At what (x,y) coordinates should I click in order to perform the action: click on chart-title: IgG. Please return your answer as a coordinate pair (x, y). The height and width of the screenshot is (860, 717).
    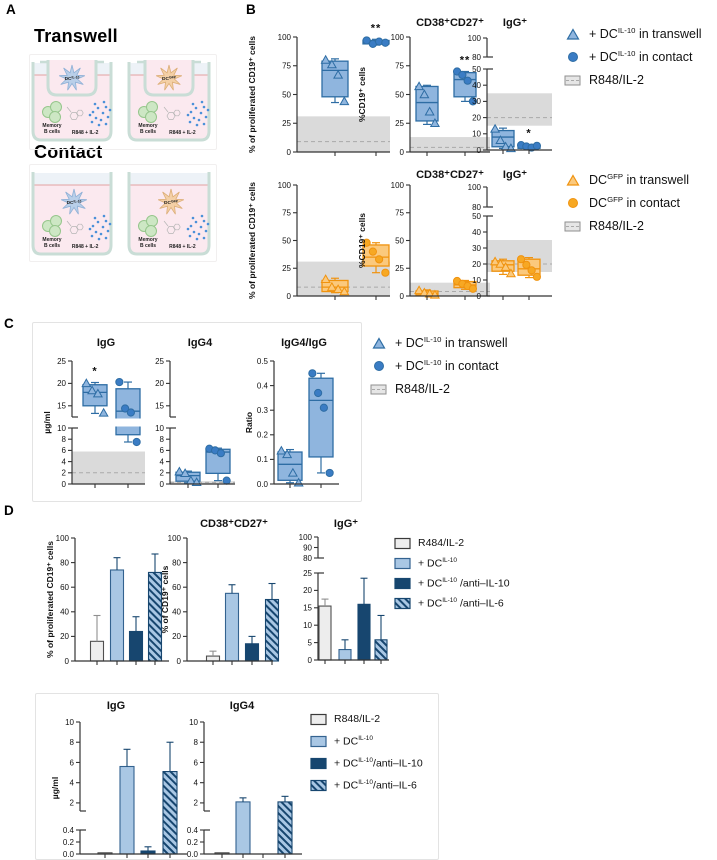
    Looking at the image, I should click on (116, 706).